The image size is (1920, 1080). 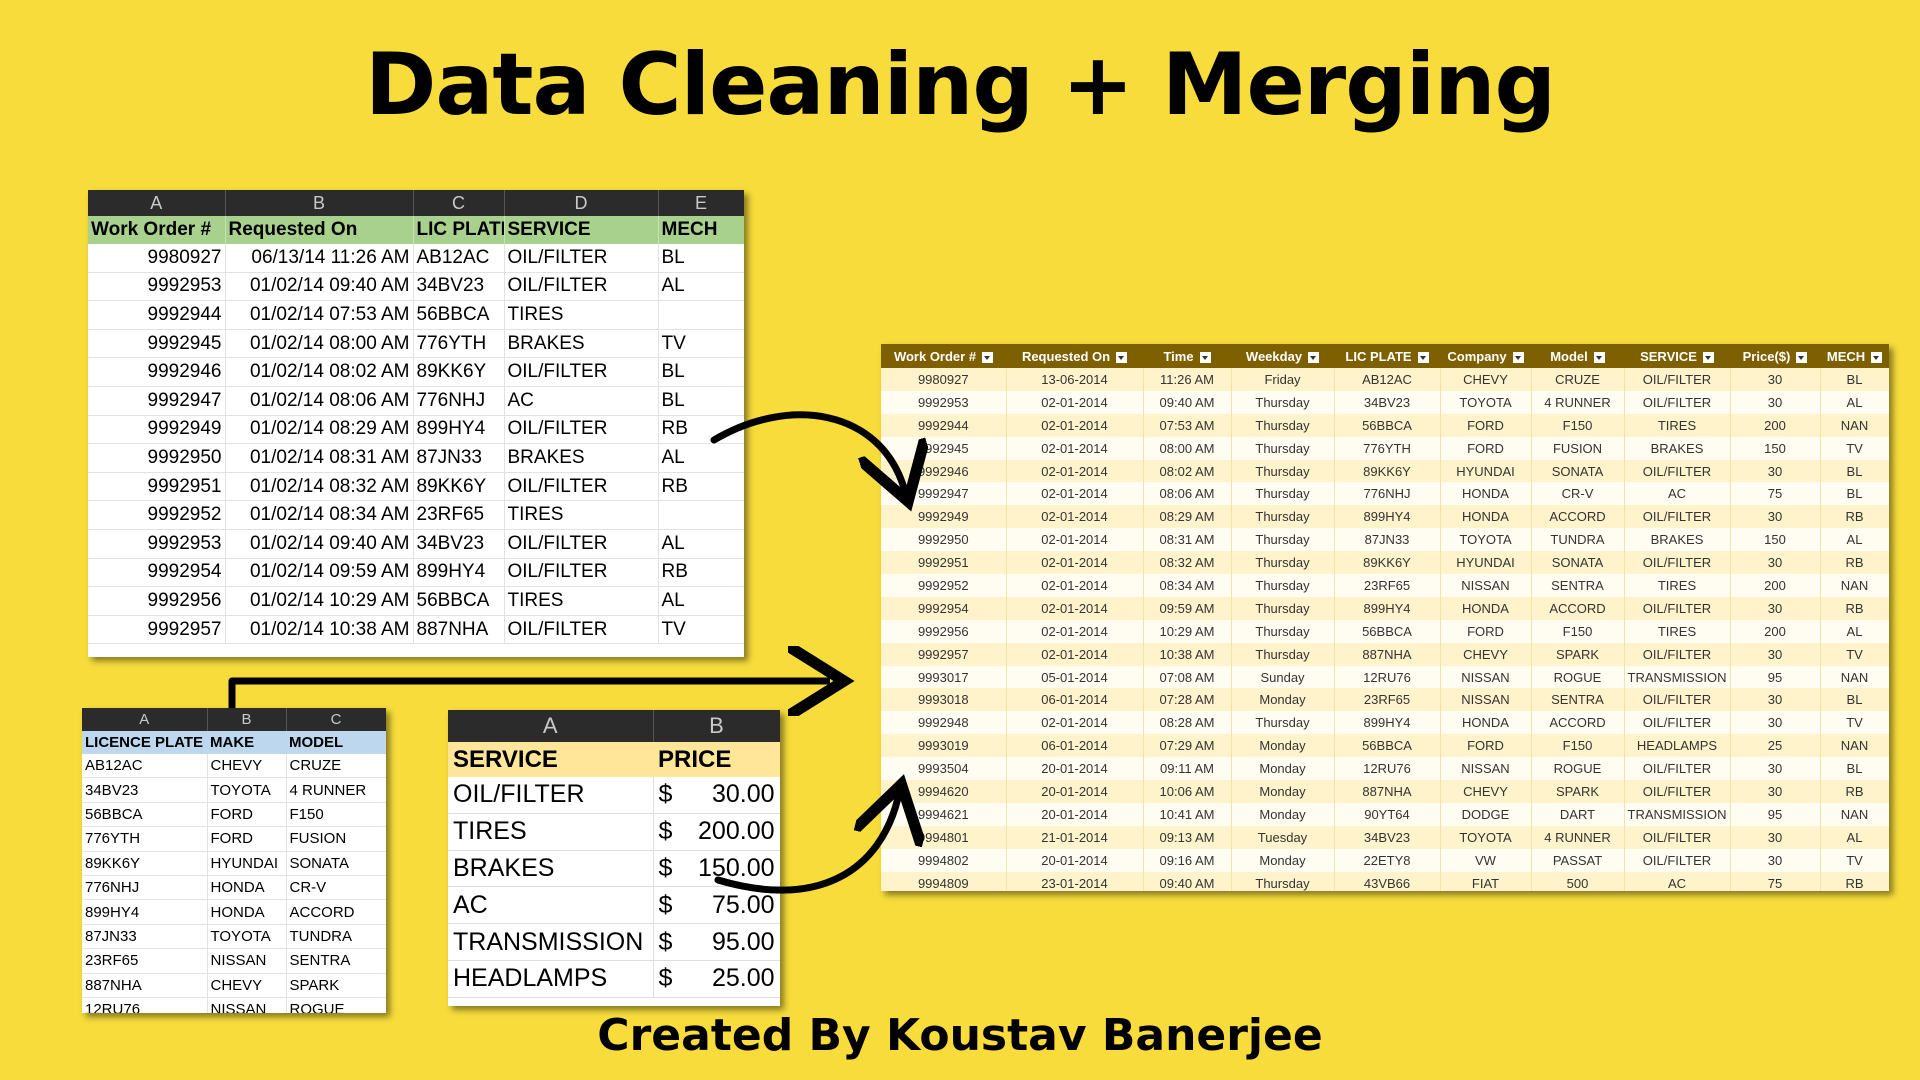 I want to click on table-cell: 9992956, so click(x=944, y=631).